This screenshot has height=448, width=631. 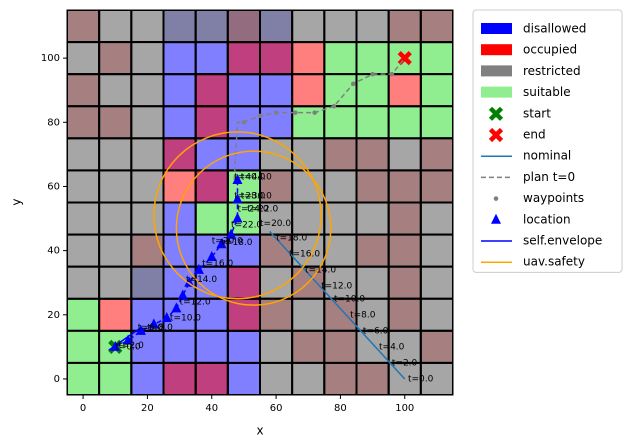 I want to click on y-tick-label: 0, so click(x=57, y=379).